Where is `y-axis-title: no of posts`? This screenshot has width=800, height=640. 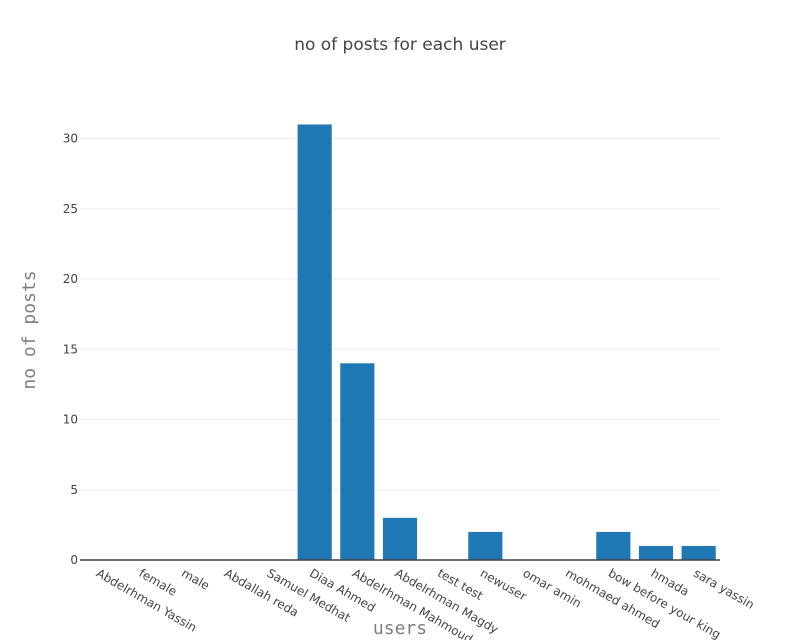
y-axis-title: no of posts is located at coordinates (29, 329).